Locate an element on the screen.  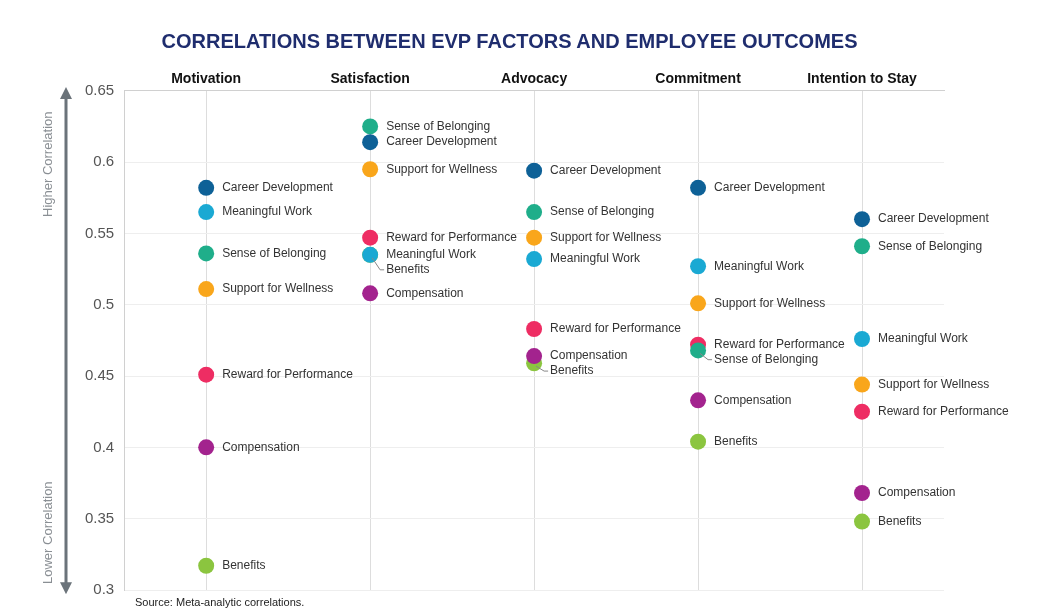
y-tick-label: 0.65 is located at coordinates (99, 89).